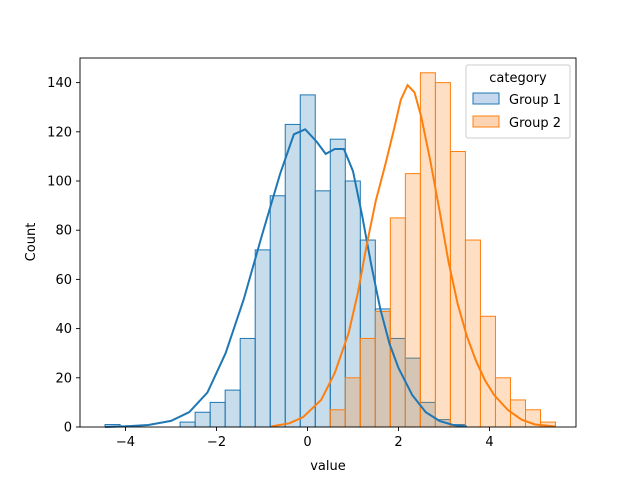  I want to click on y-tick-label: 60, so click(63, 280).